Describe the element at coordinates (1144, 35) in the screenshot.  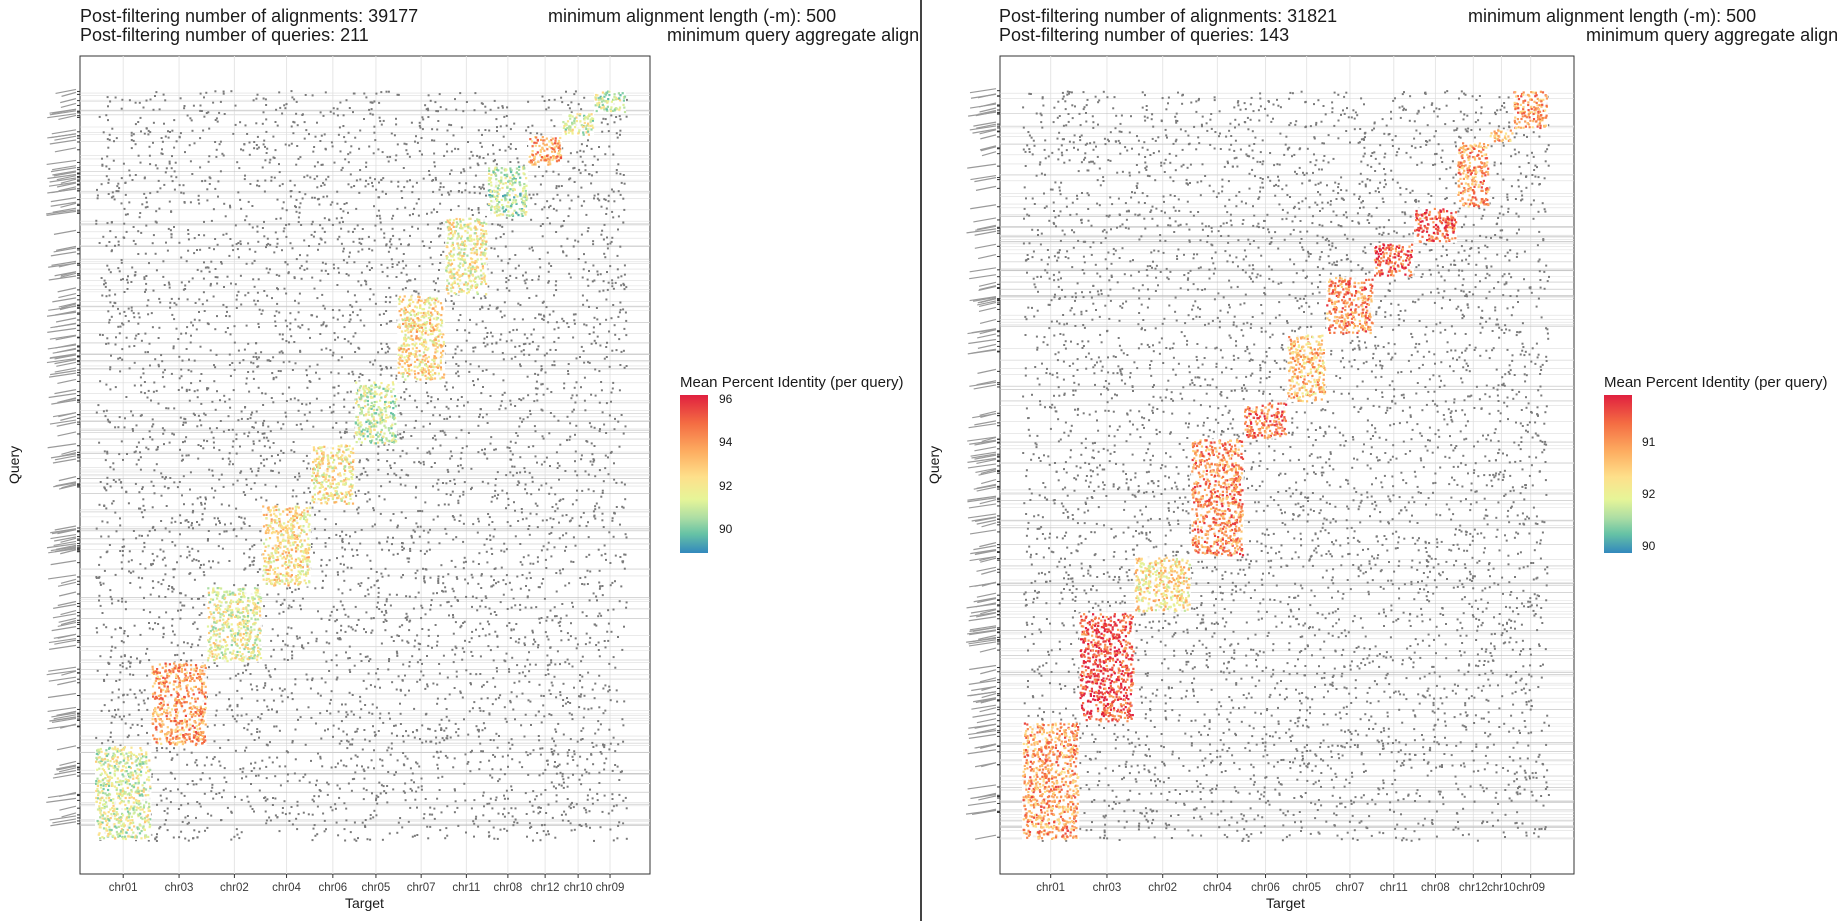
I see `queries-count: Post-filtering number of queries: 143` at that location.